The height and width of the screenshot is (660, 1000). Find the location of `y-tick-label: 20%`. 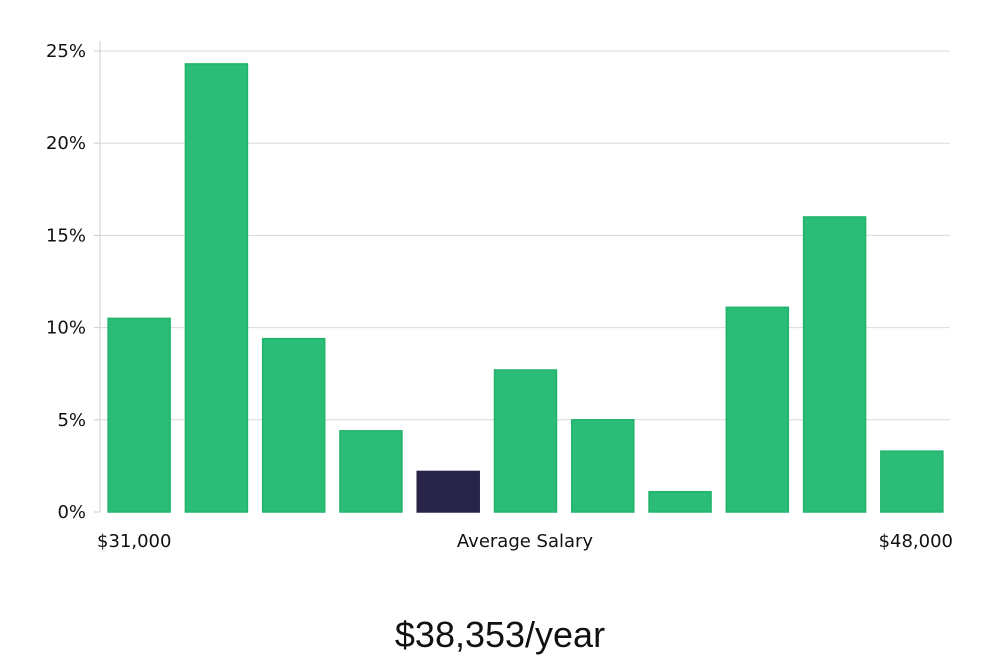

y-tick-label: 20% is located at coordinates (66, 143).